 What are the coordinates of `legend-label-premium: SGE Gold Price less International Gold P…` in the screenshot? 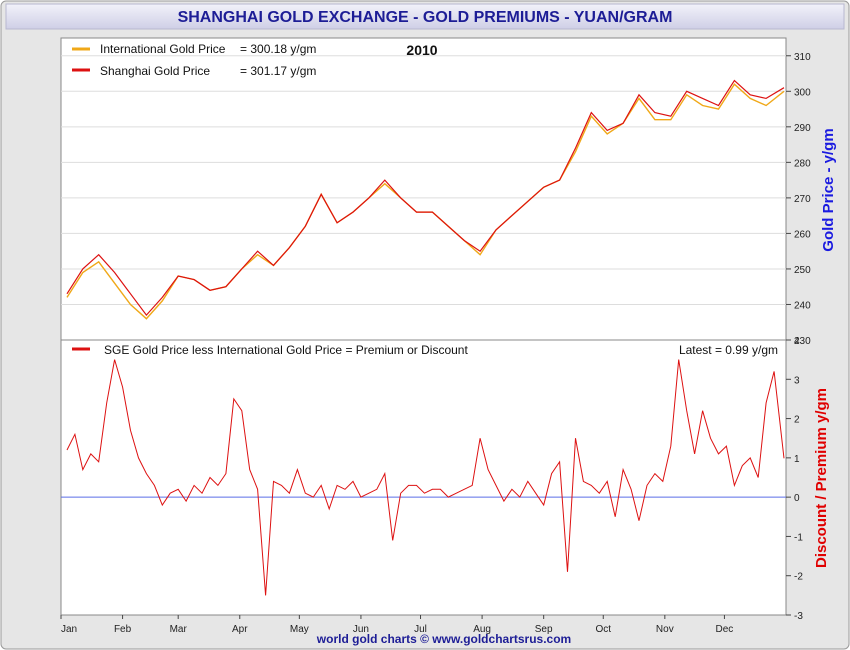 It's located at (286, 350).